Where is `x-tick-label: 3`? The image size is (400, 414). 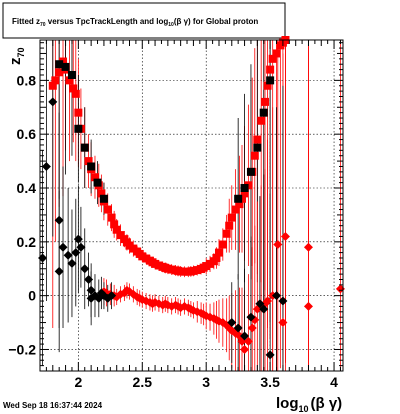 x-tick-label: 3 is located at coordinates (206, 382).